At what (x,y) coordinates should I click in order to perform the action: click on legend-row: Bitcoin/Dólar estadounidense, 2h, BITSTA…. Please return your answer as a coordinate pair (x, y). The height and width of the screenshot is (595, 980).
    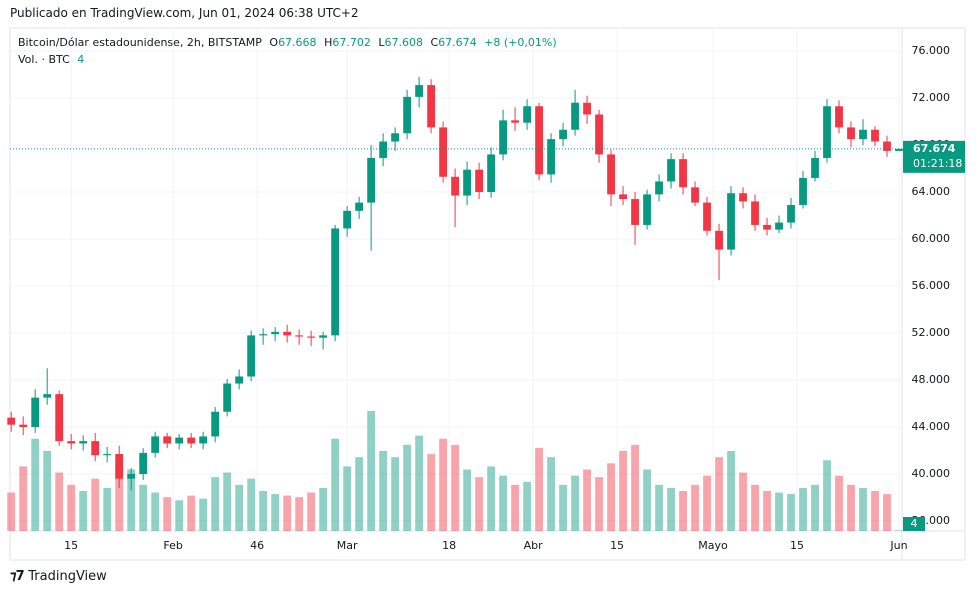
    Looking at the image, I should click on (287, 42).